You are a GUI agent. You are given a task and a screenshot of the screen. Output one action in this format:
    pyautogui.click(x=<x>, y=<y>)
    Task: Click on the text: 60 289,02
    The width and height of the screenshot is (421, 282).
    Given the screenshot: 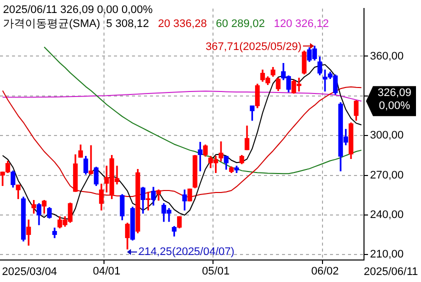 What is the action you would take?
    pyautogui.click(x=240, y=24)
    